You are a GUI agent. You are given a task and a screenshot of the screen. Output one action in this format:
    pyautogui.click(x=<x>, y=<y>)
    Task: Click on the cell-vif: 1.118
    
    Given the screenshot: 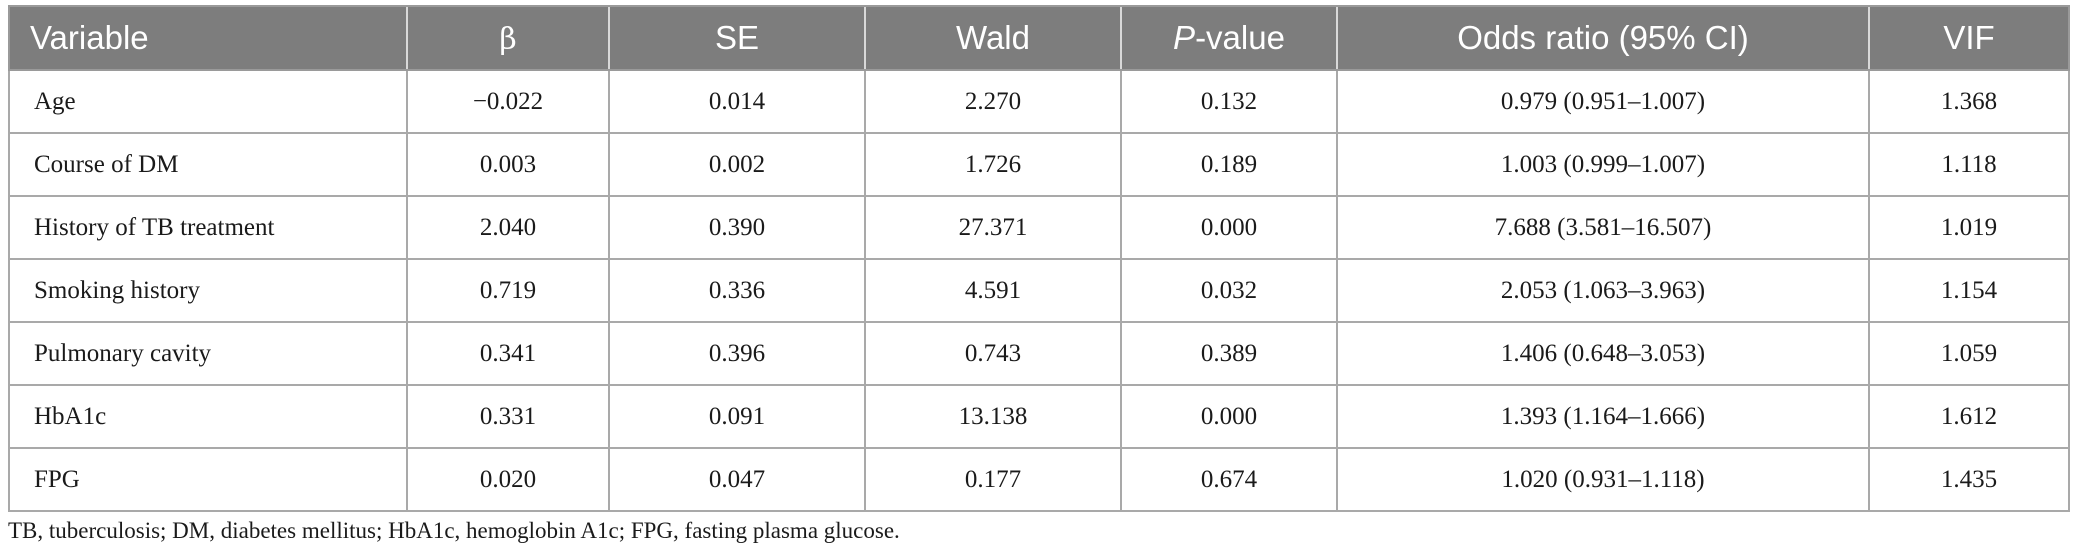 What is the action you would take?
    pyautogui.click(x=1969, y=164)
    